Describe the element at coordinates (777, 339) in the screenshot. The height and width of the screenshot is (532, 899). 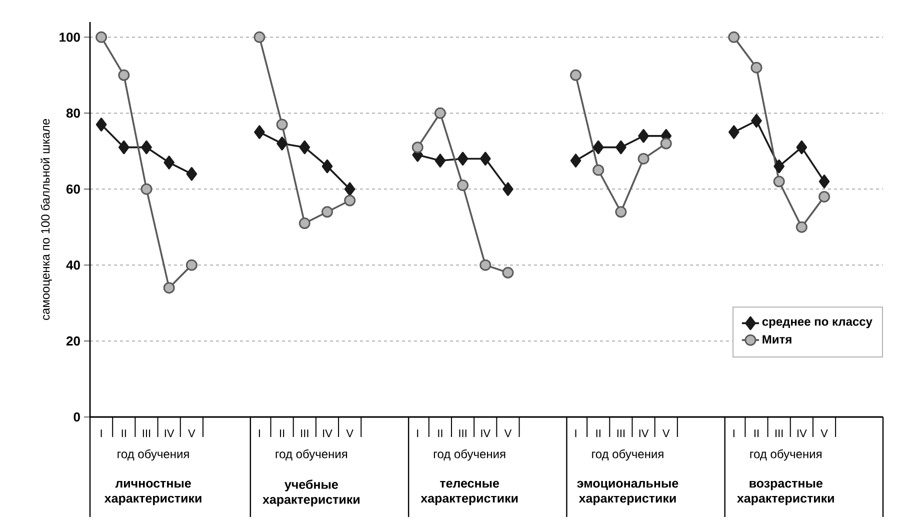
I see `legend-label: Митя` at that location.